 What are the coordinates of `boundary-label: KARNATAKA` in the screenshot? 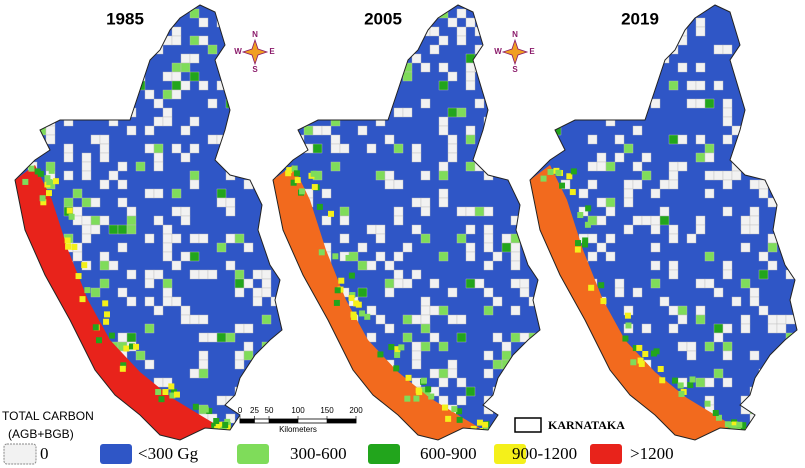 It's located at (586, 425).